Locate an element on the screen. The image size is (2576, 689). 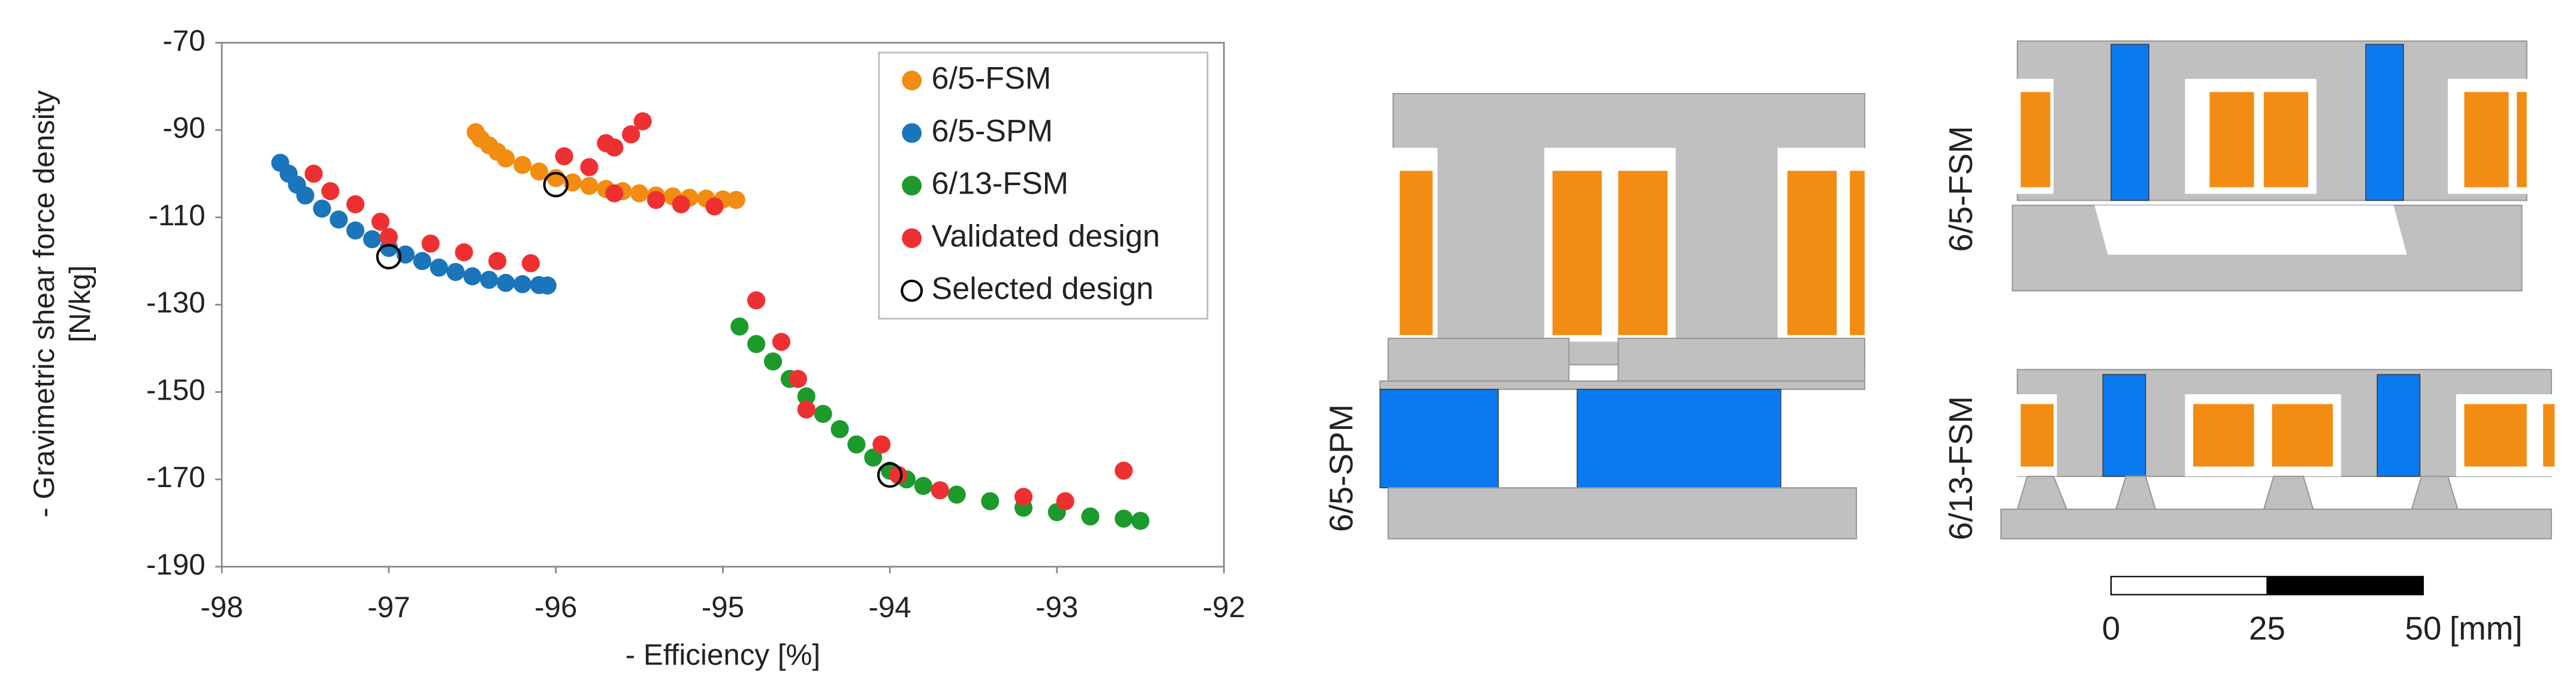
diagram-label: 6/5-FSM is located at coordinates (1961, 189).